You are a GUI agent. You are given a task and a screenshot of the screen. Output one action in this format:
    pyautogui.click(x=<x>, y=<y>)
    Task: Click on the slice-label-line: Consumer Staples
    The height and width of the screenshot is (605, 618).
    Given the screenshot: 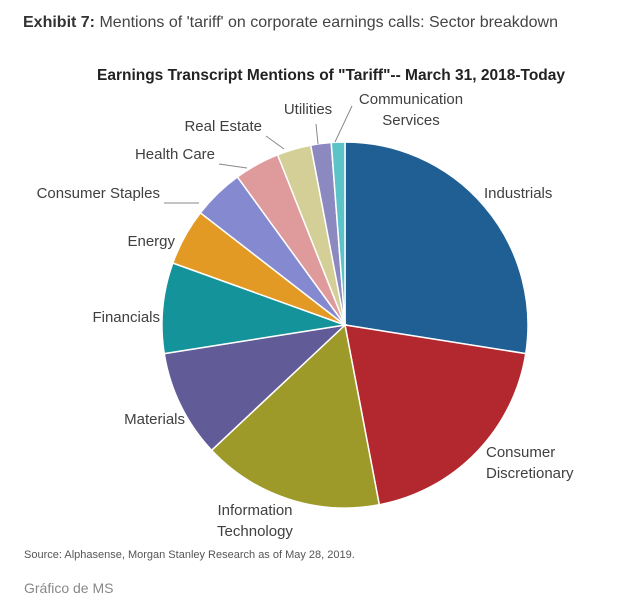 What is the action you would take?
    pyautogui.click(x=98, y=193)
    